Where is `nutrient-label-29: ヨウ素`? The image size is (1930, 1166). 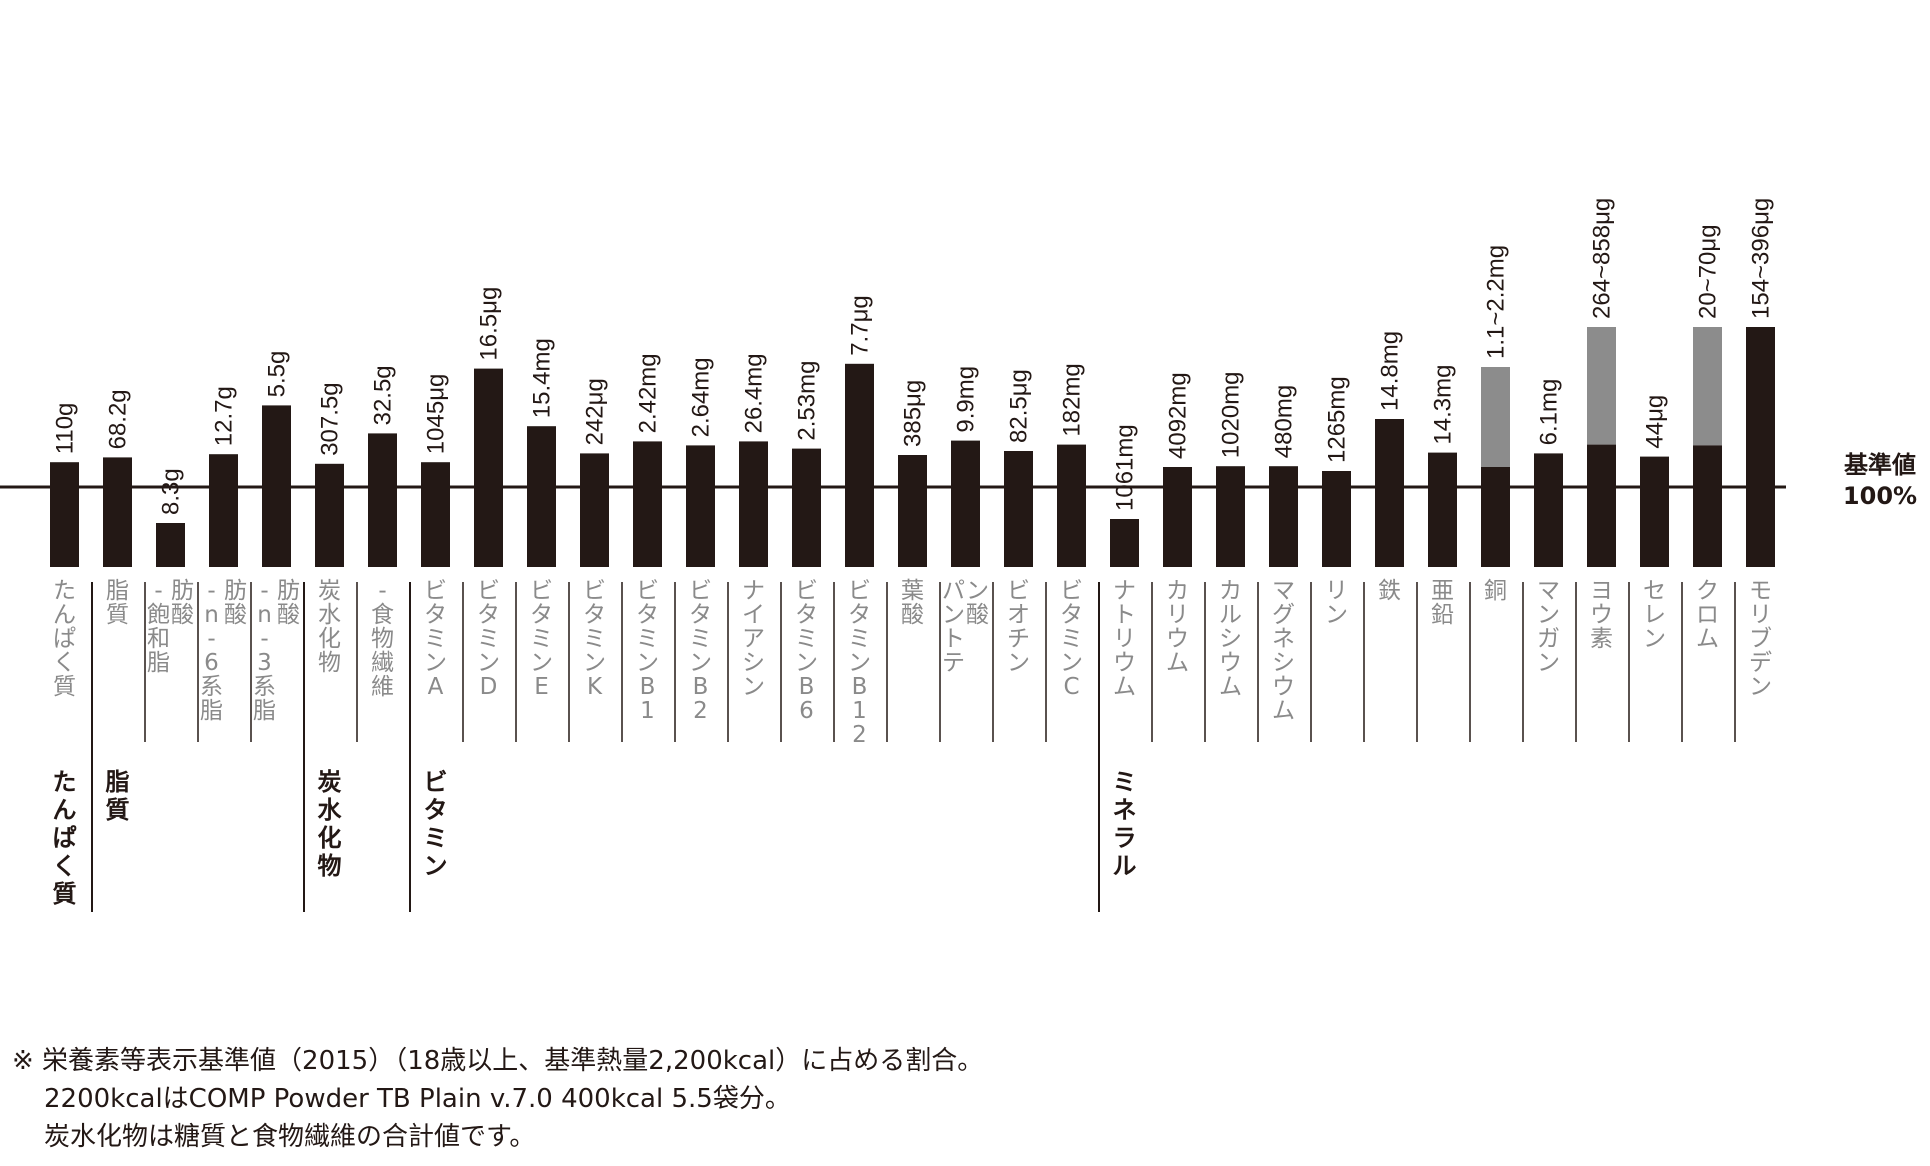
nutrient-label-29: ヨウ素 is located at coordinates (1601, 615).